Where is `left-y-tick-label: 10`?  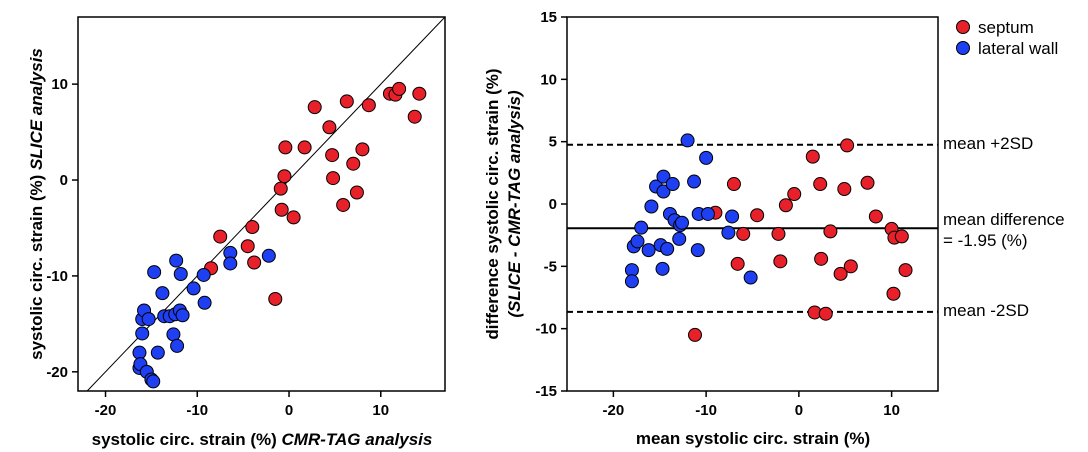
left-y-tick-label: 10 is located at coordinates (59, 84).